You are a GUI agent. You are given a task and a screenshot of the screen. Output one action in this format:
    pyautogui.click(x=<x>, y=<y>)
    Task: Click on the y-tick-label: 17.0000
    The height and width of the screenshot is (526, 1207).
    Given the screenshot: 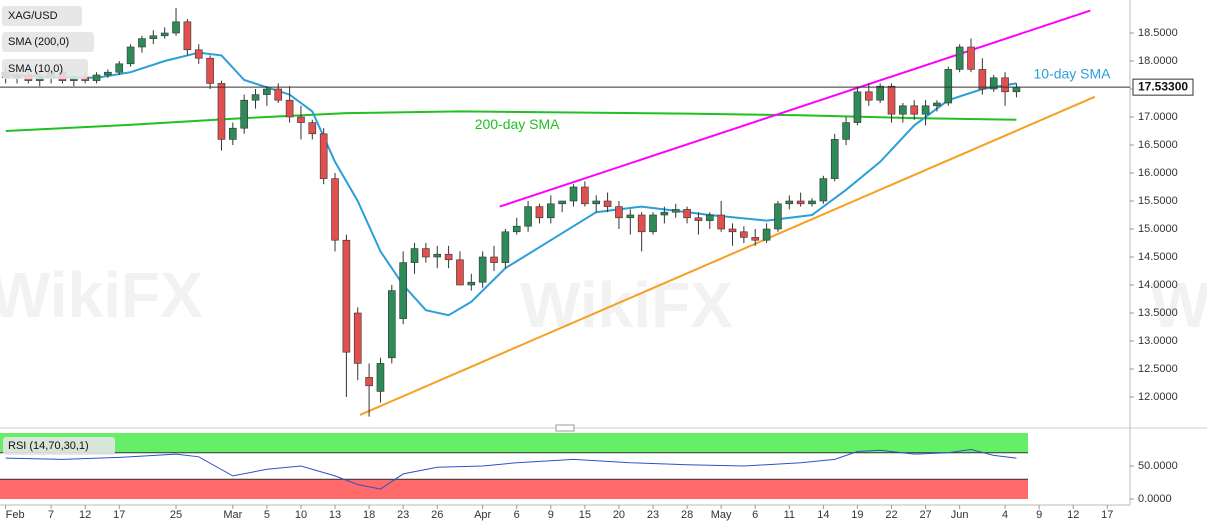 What is the action you would take?
    pyautogui.click(x=1158, y=117)
    